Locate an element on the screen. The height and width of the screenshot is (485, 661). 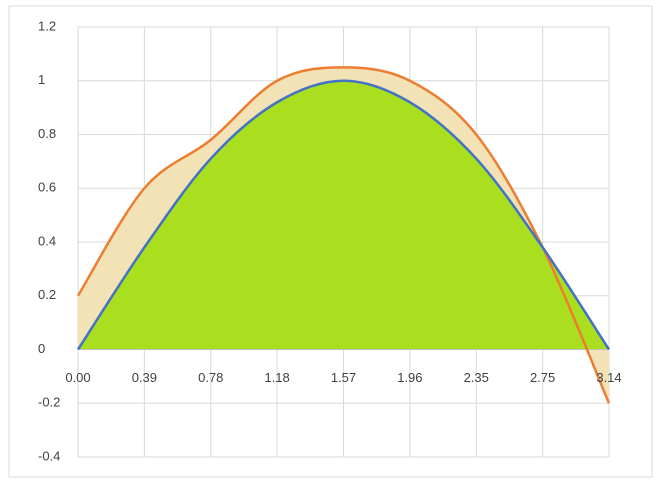
y-tick-label: 0 is located at coordinates (41, 348).